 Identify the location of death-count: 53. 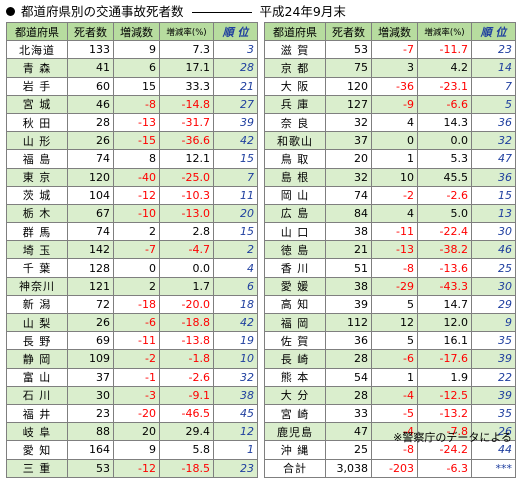
(90, 468).